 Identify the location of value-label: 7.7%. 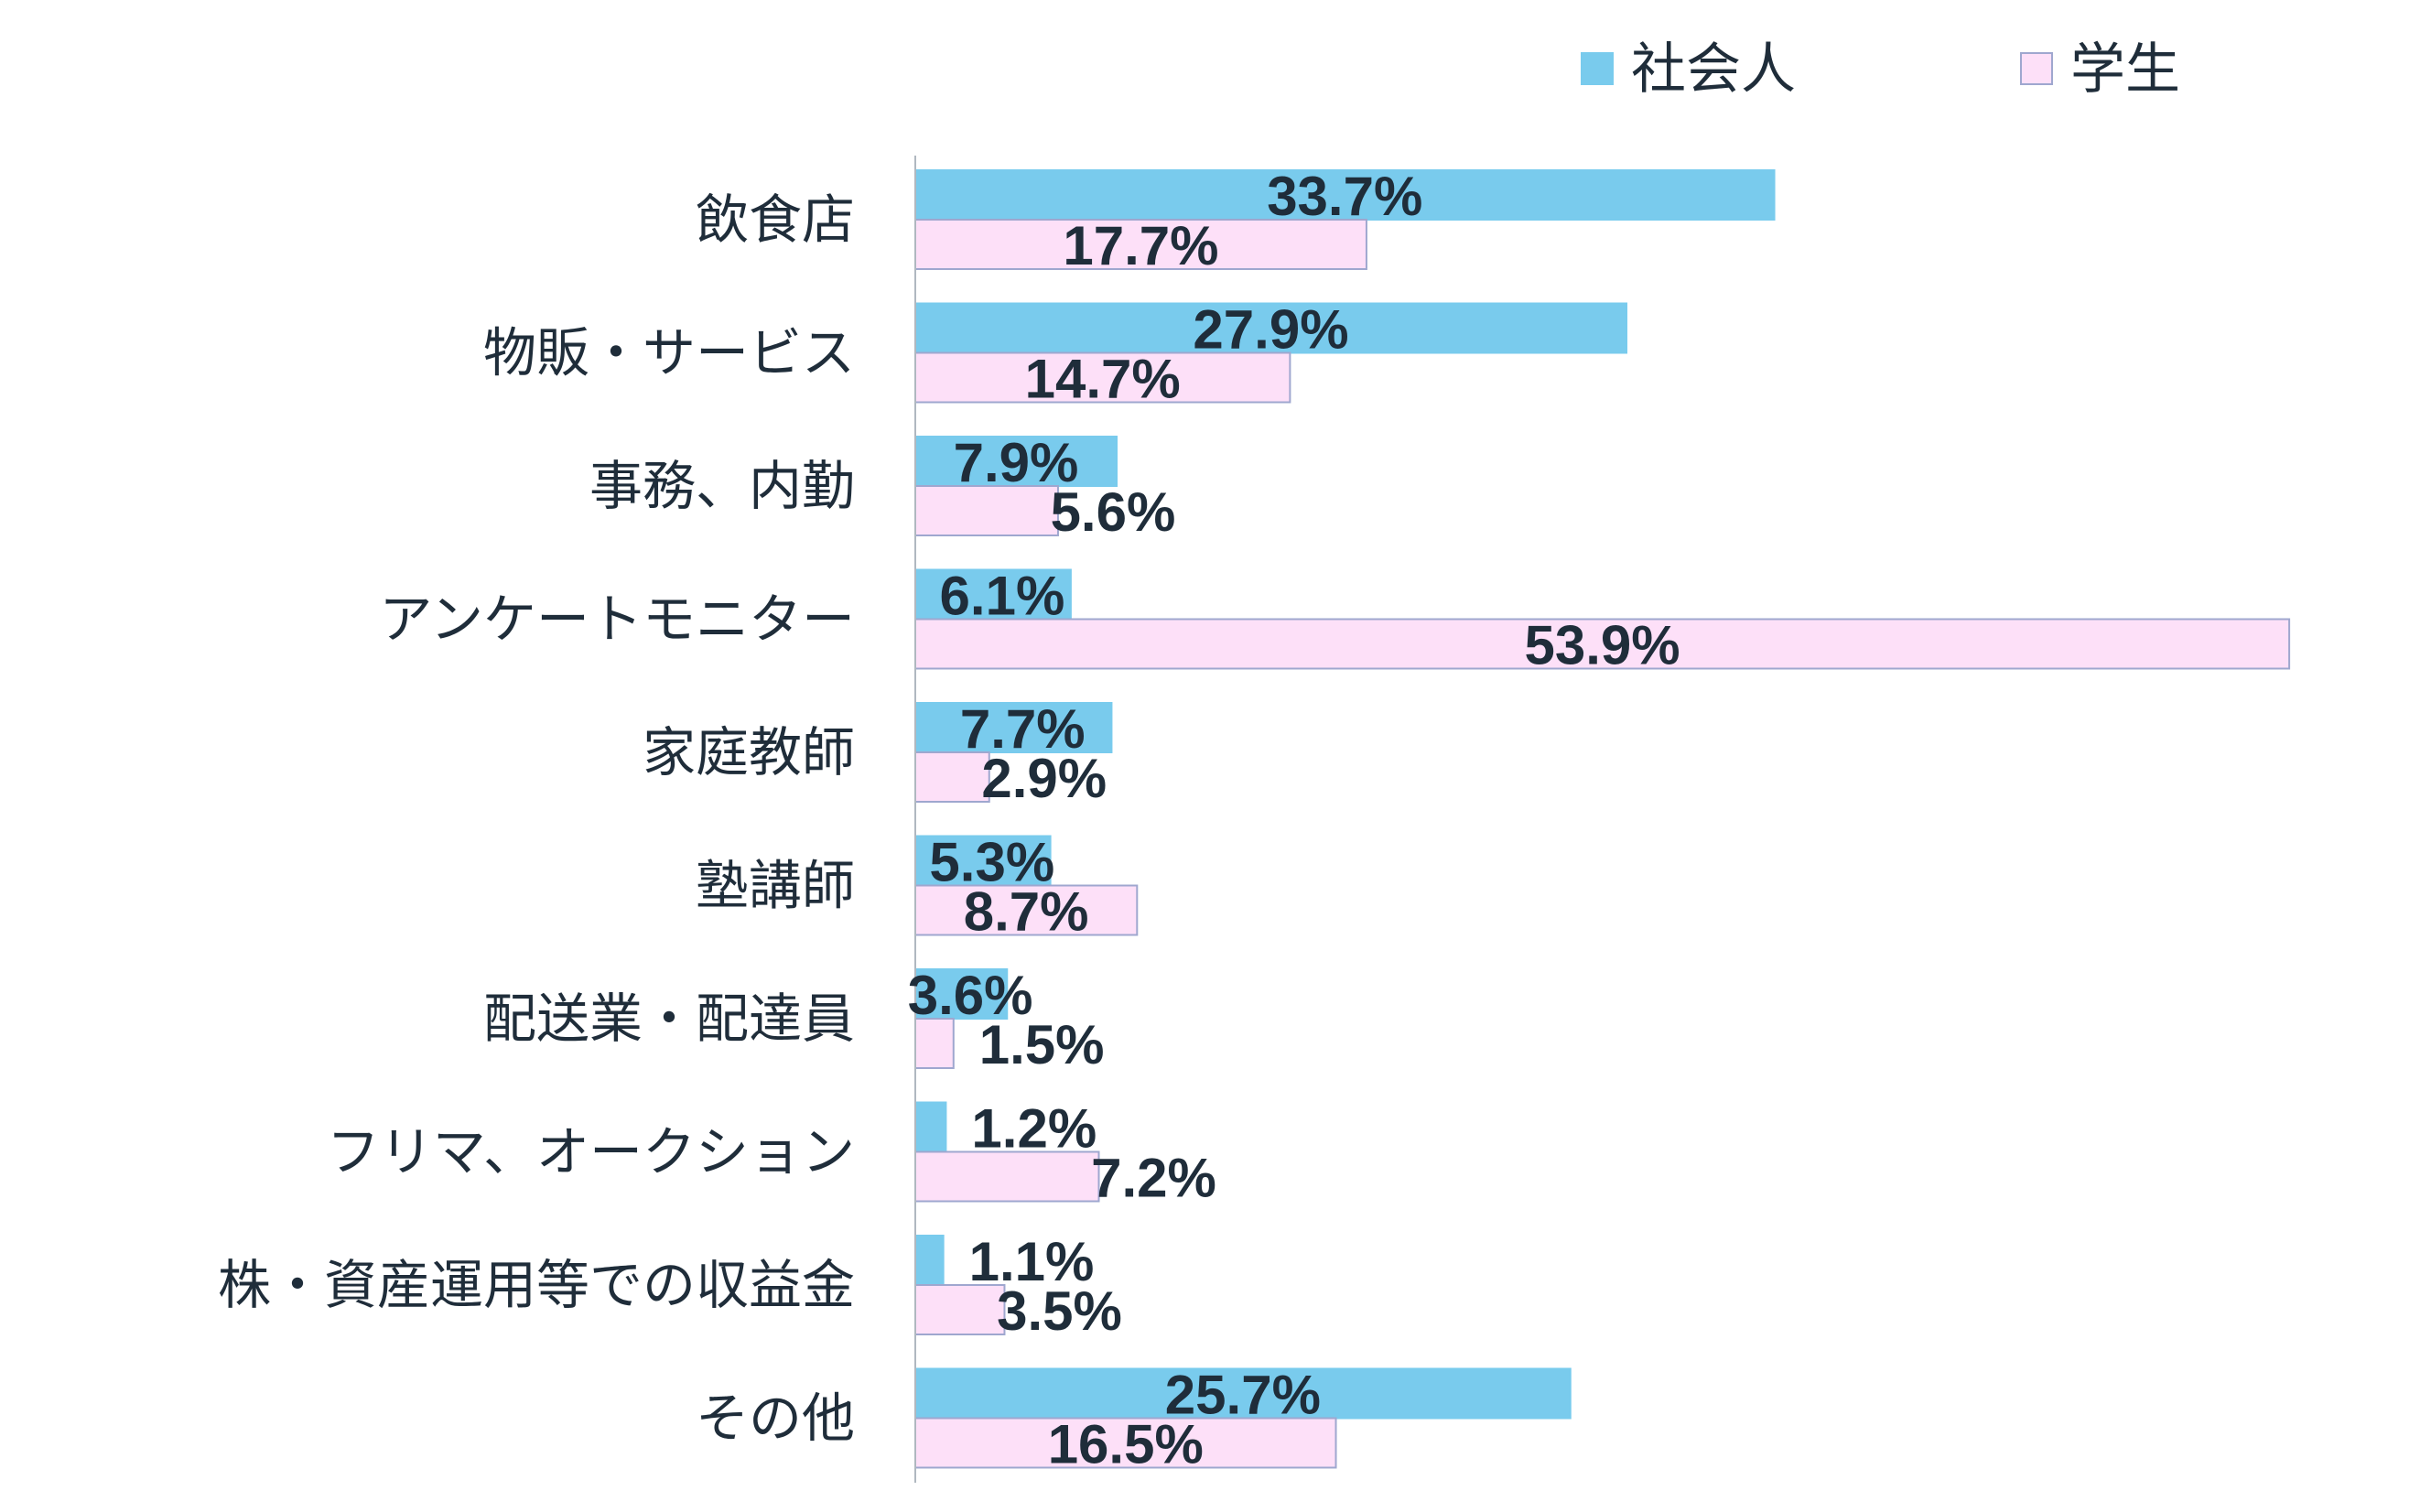
(1023, 729).